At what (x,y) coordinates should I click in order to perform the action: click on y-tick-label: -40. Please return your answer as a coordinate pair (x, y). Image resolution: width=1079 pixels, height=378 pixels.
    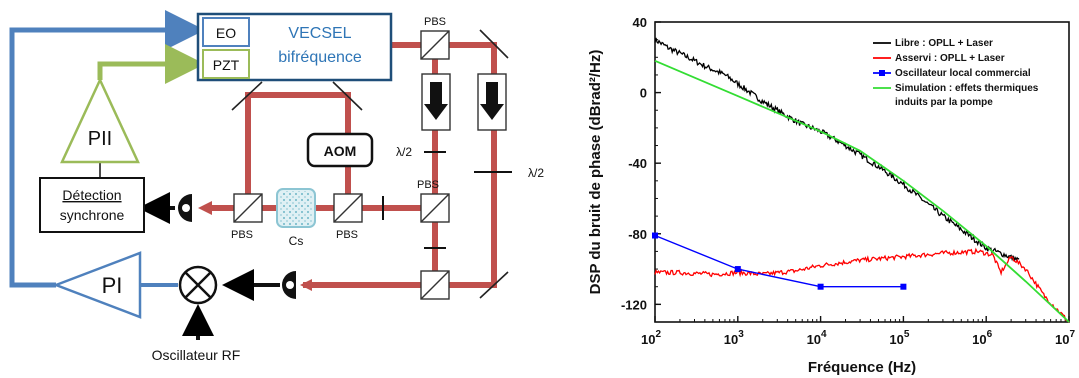
    Looking at the image, I should click on (637, 163).